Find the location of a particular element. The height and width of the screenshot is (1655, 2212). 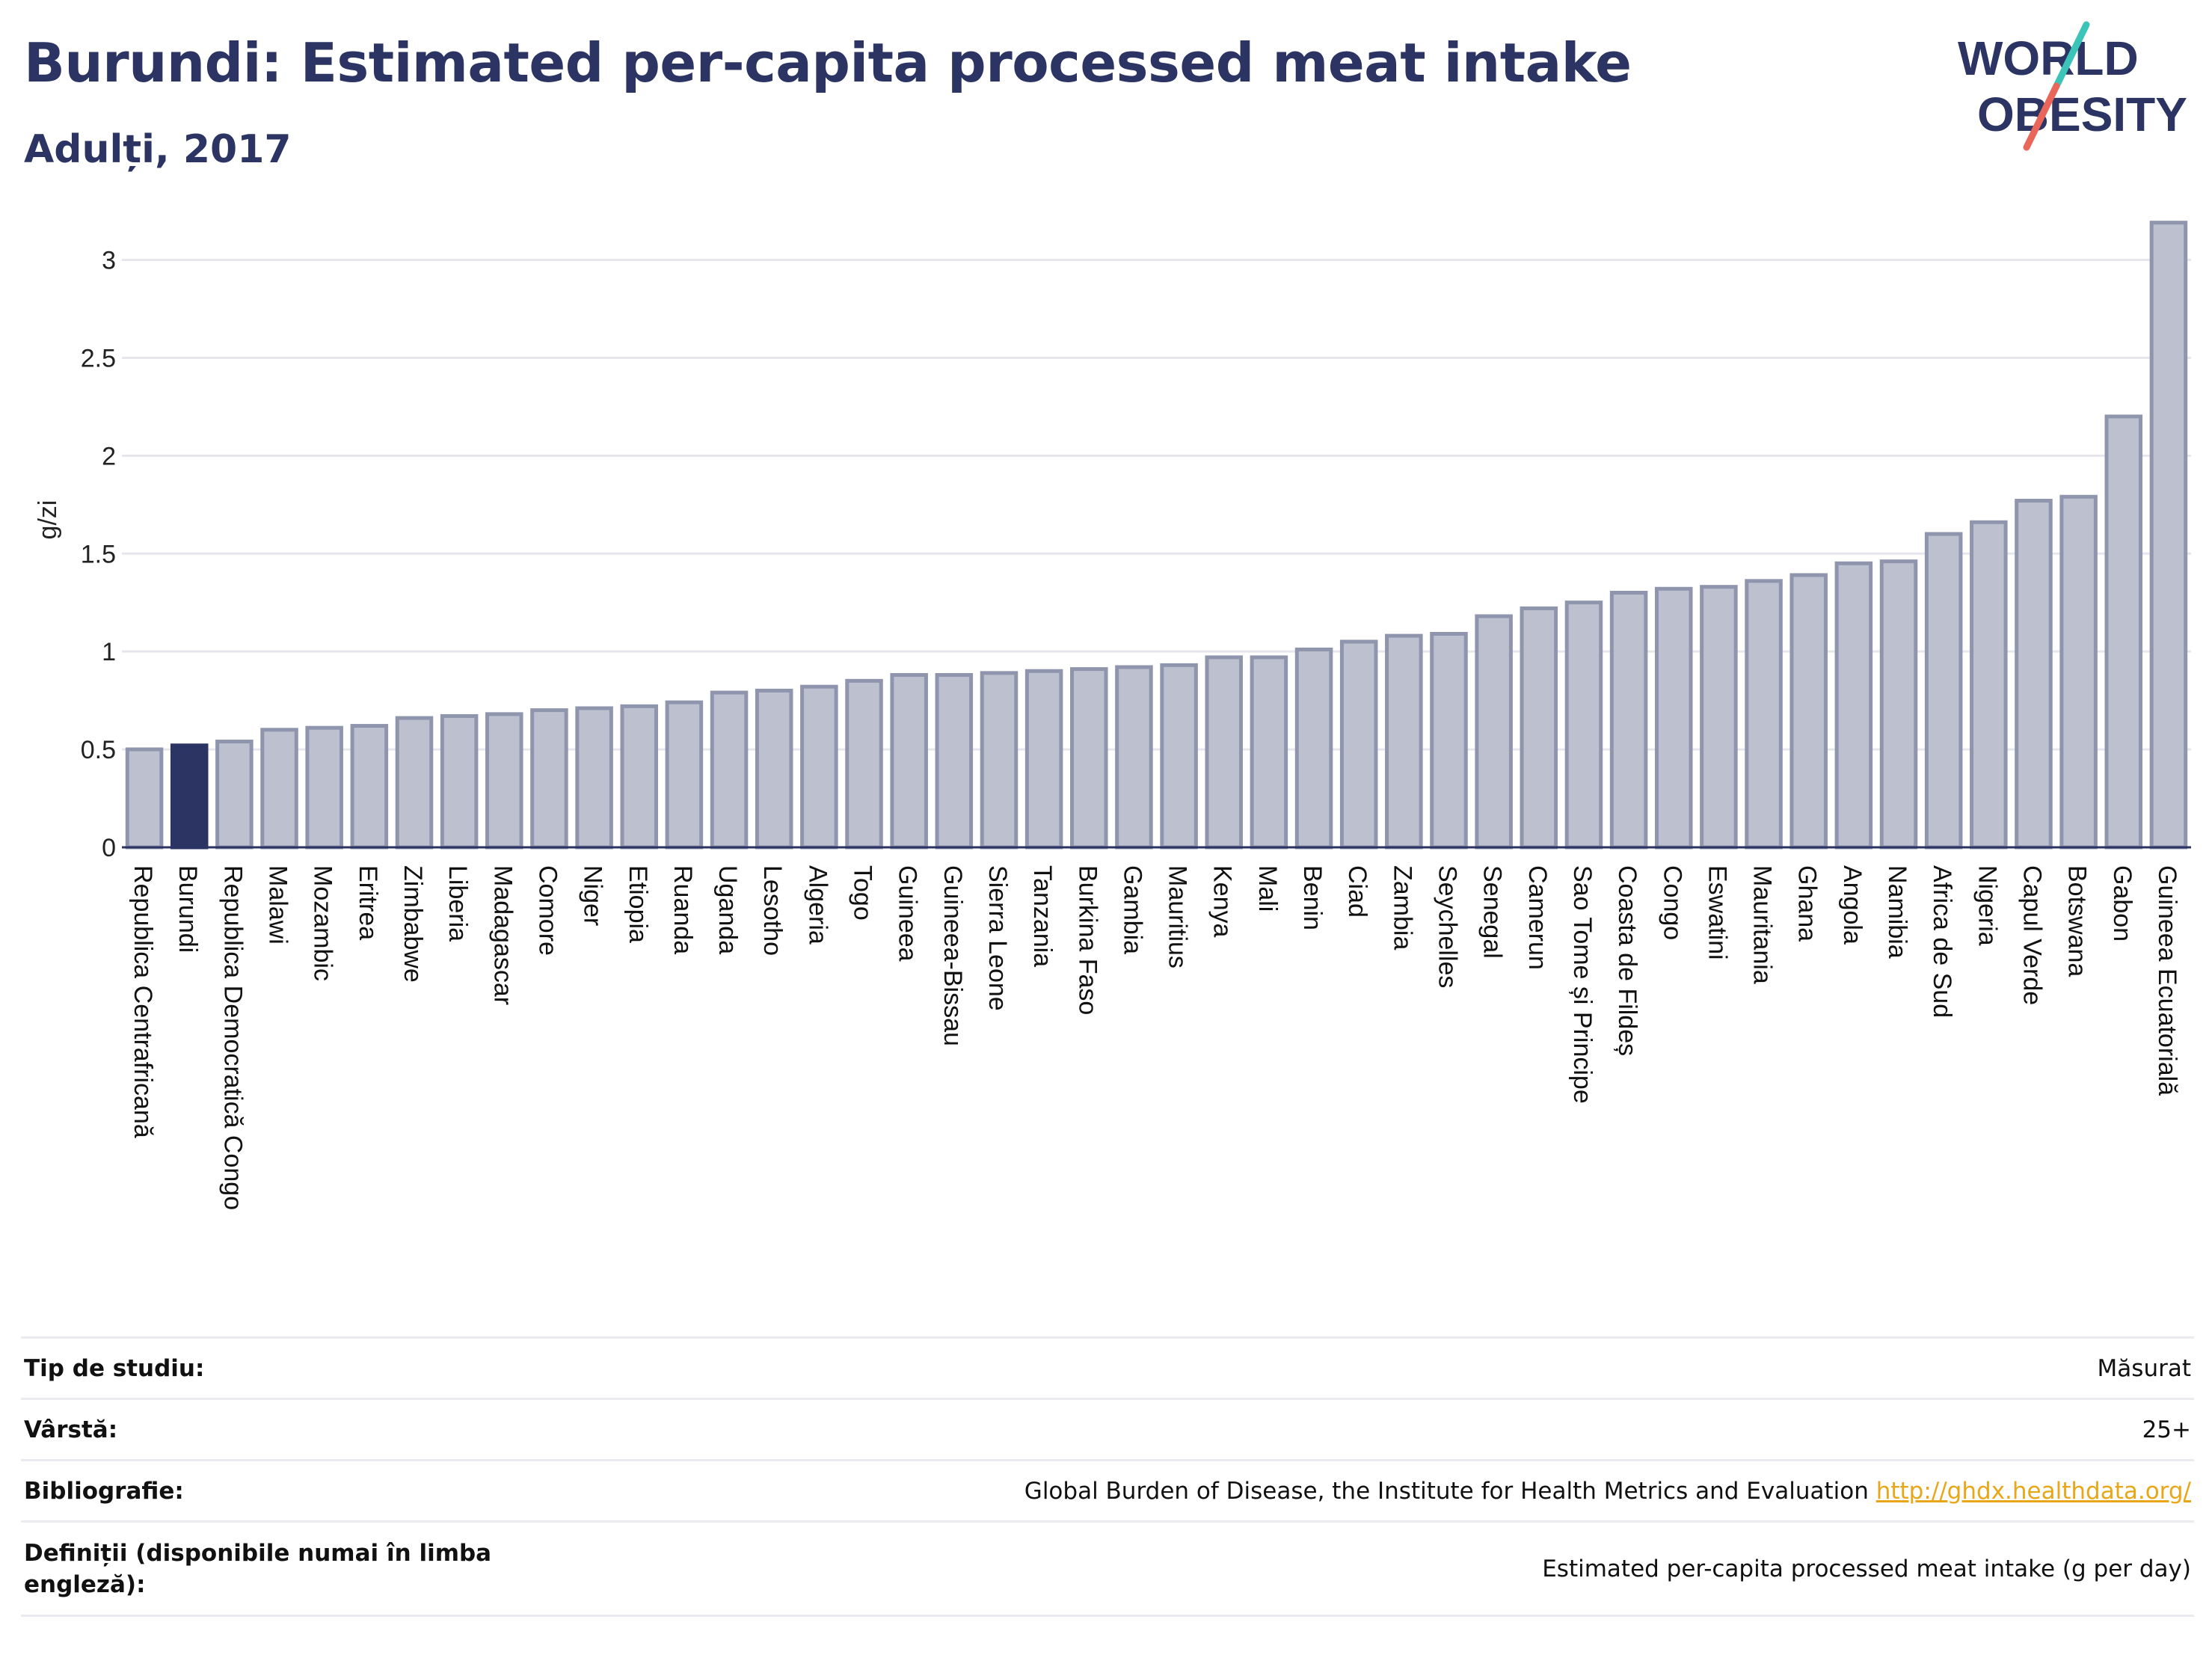

y-tick-label: 0 is located at coordinates (109, 848).